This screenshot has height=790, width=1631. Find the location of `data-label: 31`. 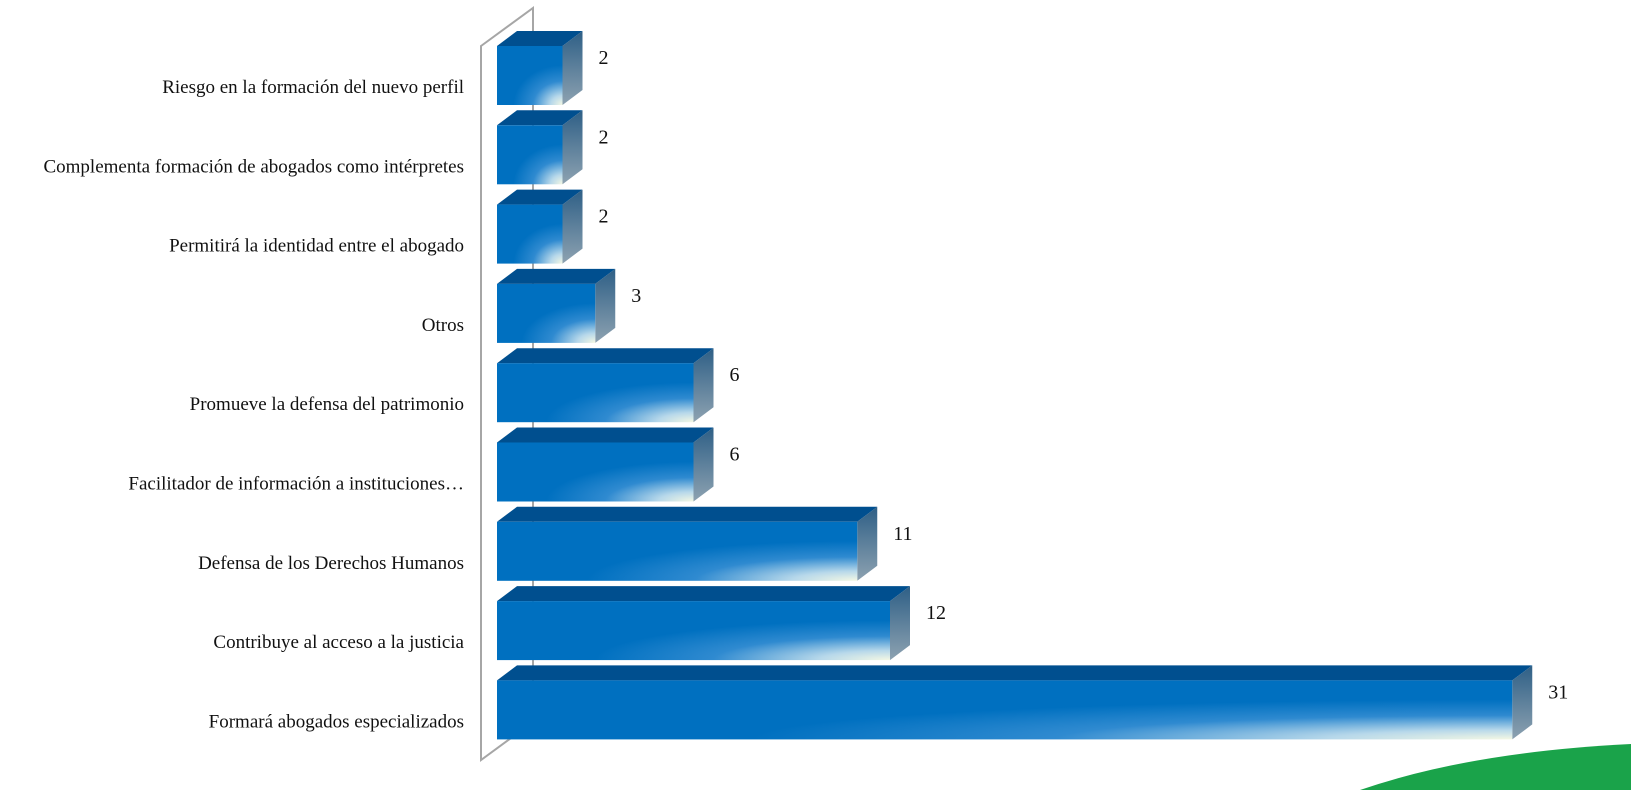

data-label: 31 is located at coordinates (1558, 692).